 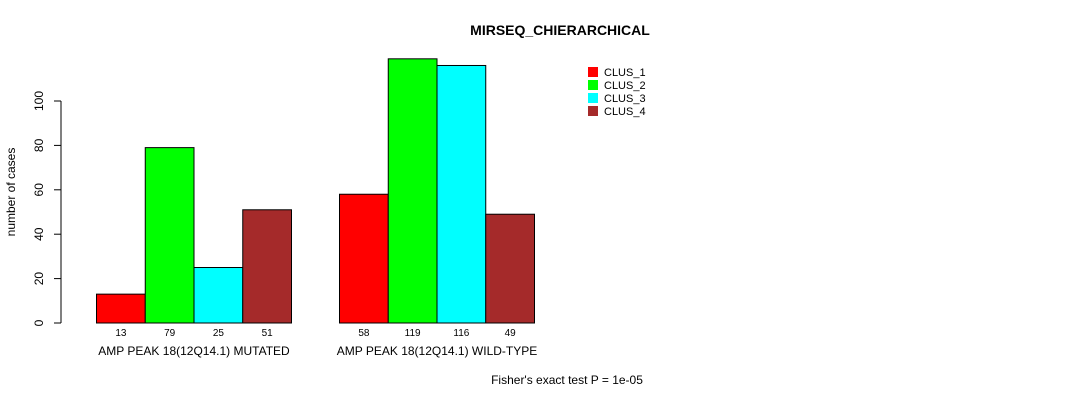 What do you see at coordinates (437, 351) in the screenshot?
I see `category-label: AMP PEAK 18(12Q14.1) WILD-TYPE` at bounding box center [437, 351].